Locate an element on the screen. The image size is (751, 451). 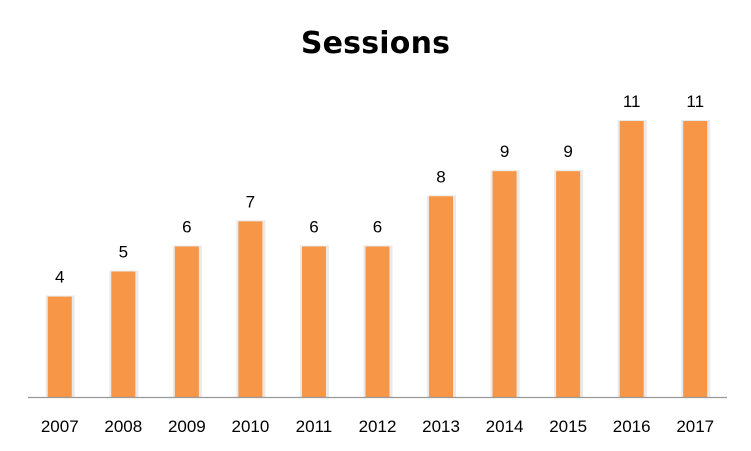
x-tick-label-2014: 2014 is located at coordinates (505, 426).